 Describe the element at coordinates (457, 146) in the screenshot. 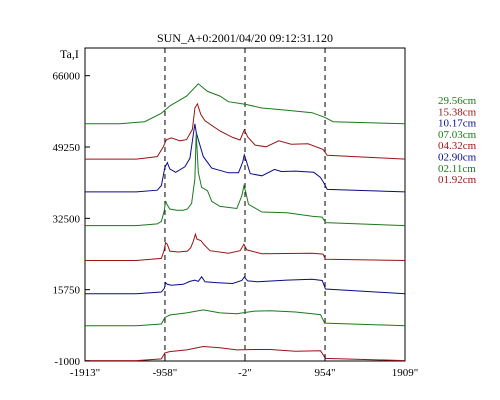

I see `legend-entry-4: 04.32cm` at that location.